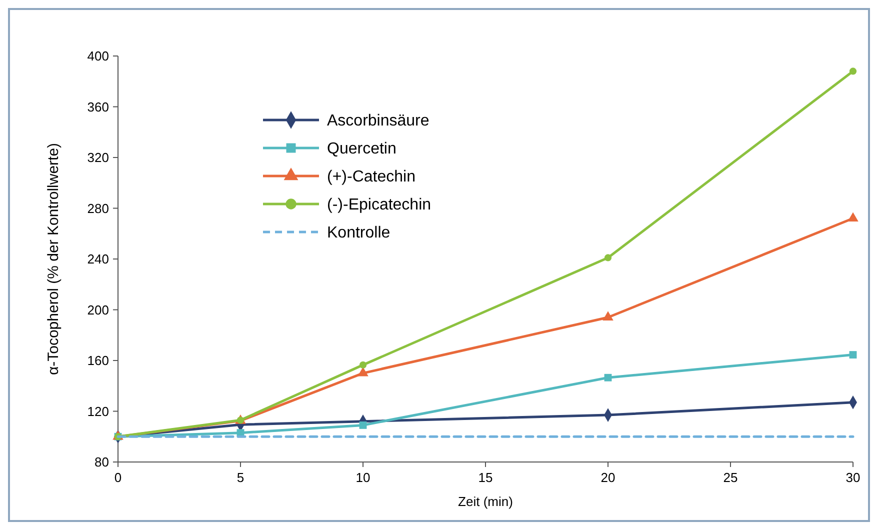 This screenshot has height=531, width=878. Describe the element at coordinates (485, 477) in the screenshot. I see `x-tick-label: 15` at that location.